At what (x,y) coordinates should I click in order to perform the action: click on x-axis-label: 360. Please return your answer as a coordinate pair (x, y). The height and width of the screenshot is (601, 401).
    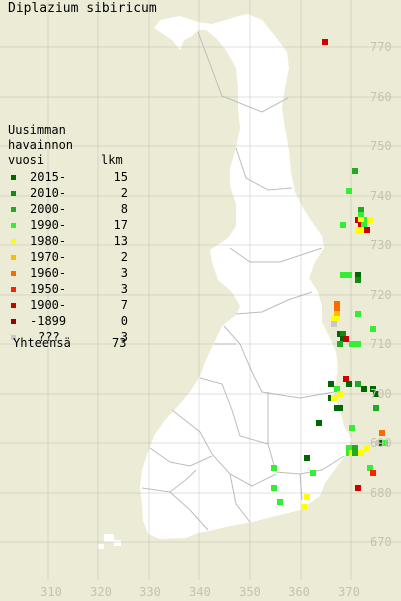
    Looking at the image, I should click on (299, 592).